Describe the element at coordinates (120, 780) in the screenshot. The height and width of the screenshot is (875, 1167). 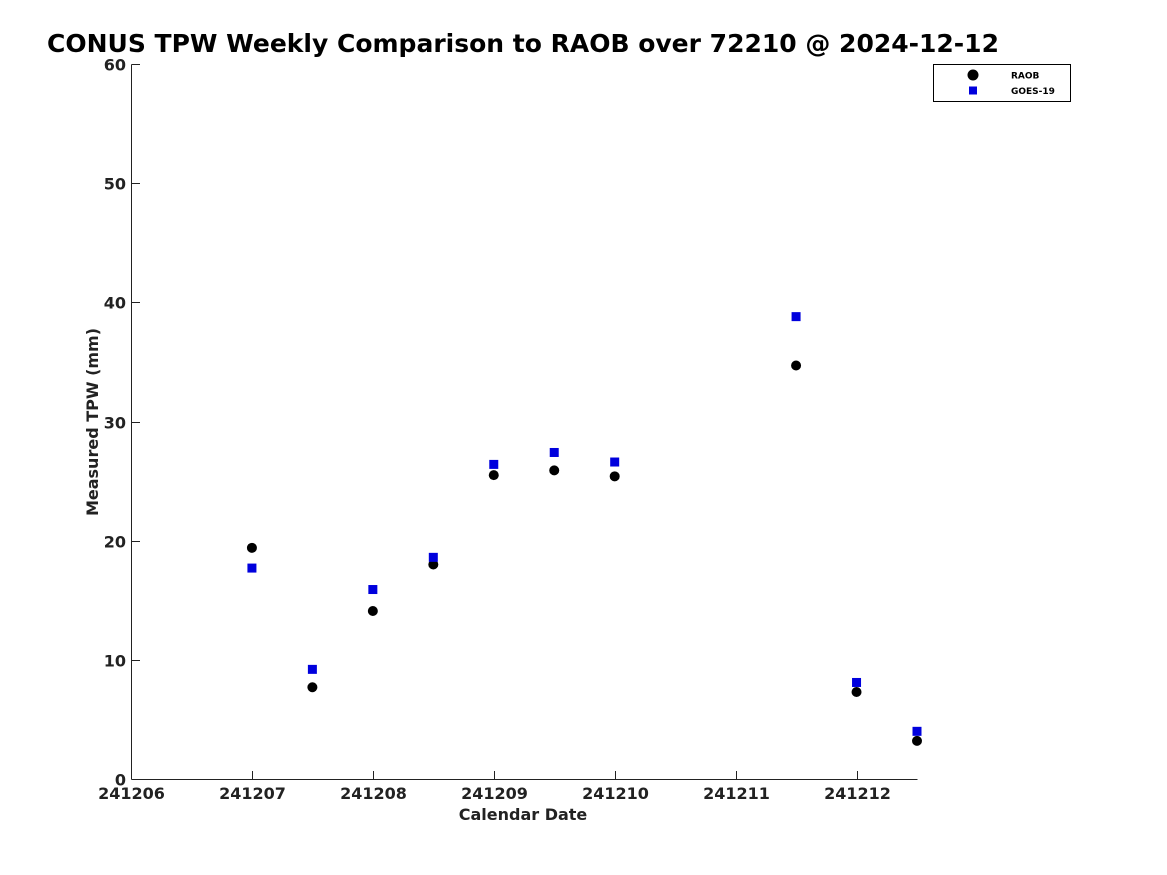
I see `y-tick-label: 0` at that location.